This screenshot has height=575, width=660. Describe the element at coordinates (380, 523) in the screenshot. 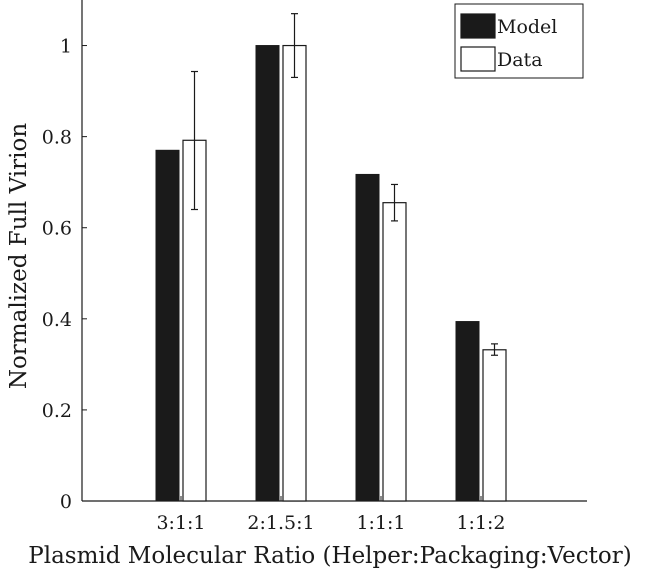

I see `x-tick-label: 1:1:1` at that location.